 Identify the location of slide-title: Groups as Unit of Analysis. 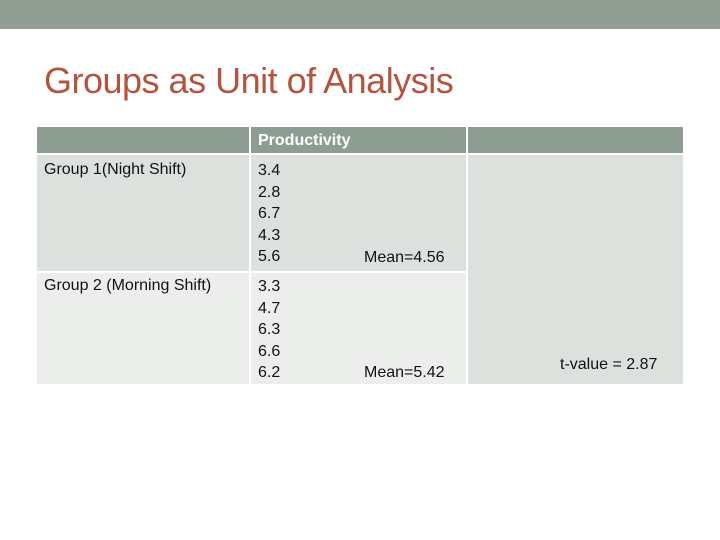
(249, 80).